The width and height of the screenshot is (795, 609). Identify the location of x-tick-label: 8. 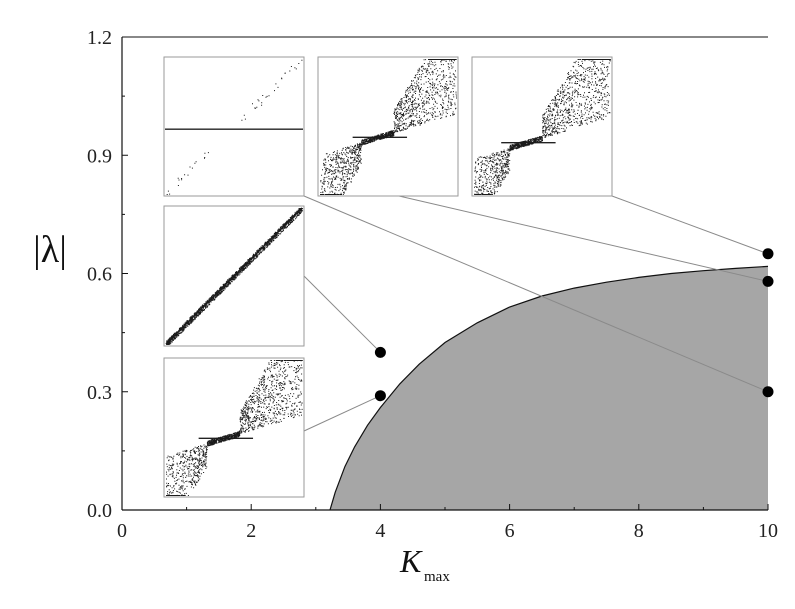
(639, 531).